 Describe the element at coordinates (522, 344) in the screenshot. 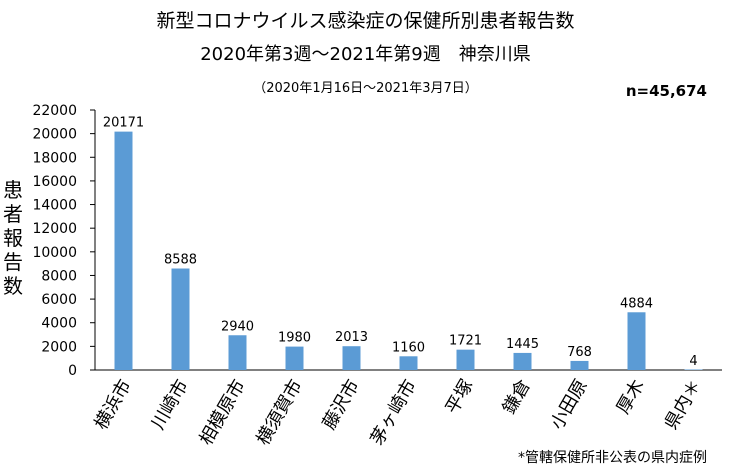

I see `data-label: 1445` at that location.